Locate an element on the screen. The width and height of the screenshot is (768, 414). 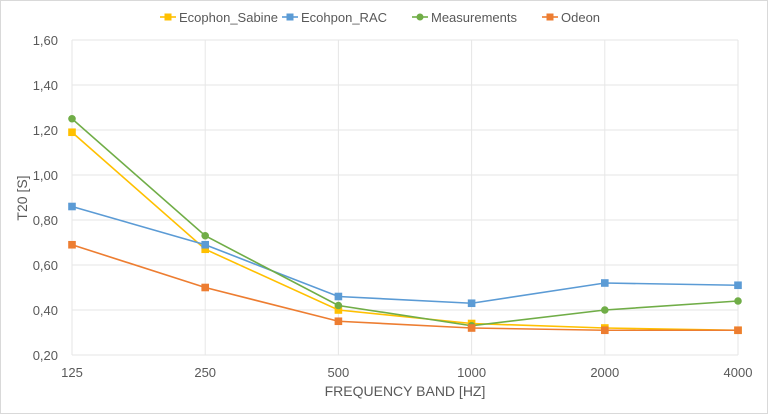
y-tick-label: 0,20 is located at coordinates (45, 355).